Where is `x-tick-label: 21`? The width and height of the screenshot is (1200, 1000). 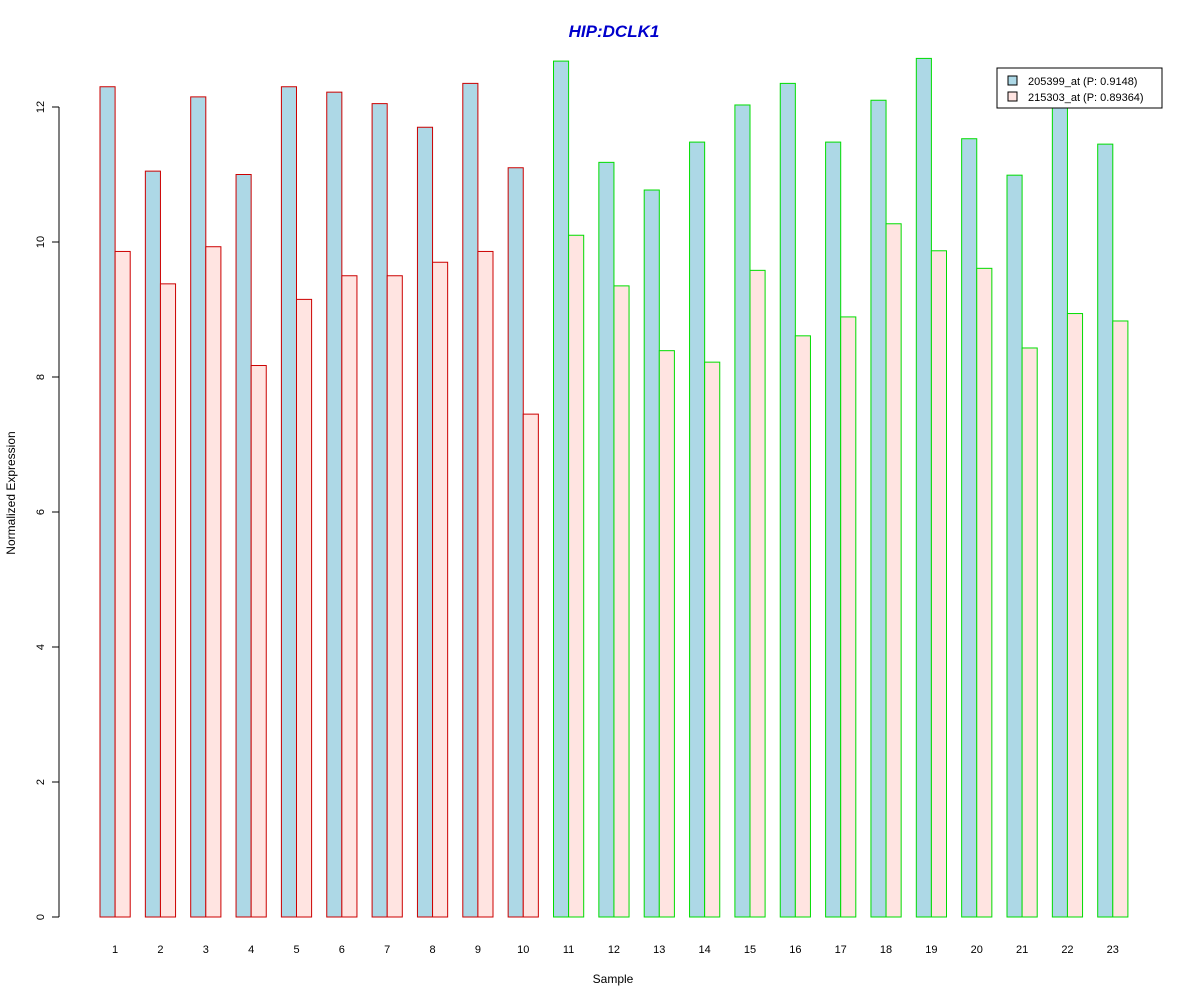 x-tick-label: 21 is located at coordinates (1022, 950).